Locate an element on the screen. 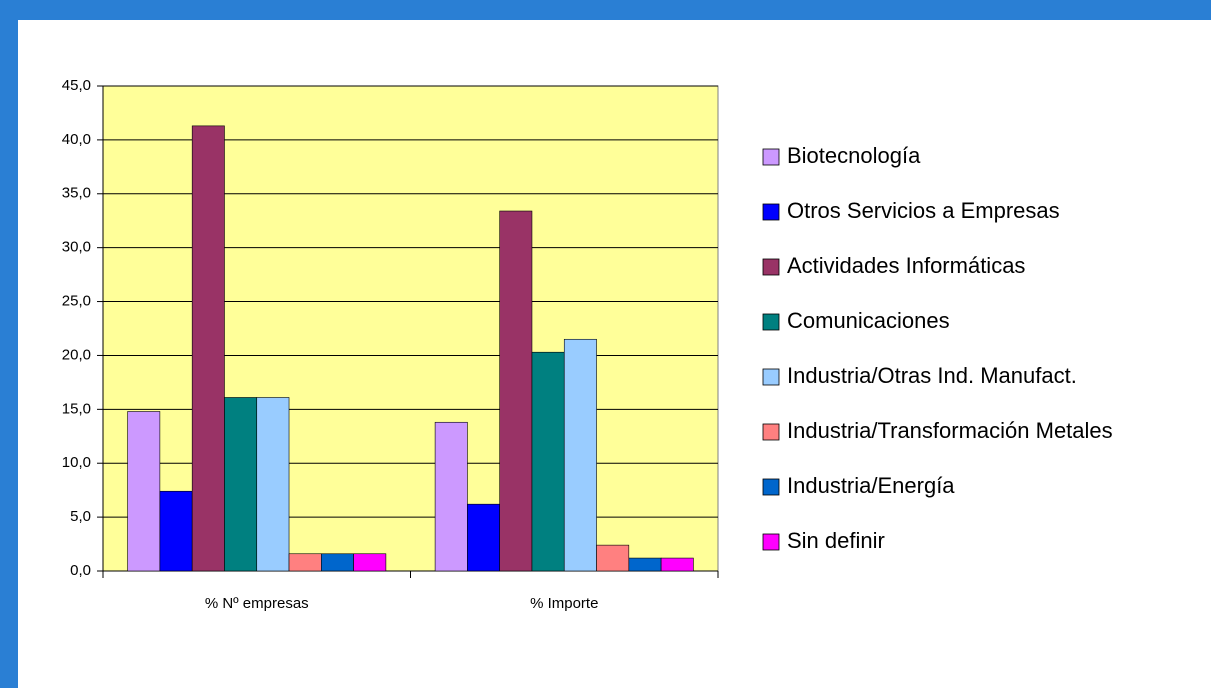 Image resolution: width=1211 pixels, height=688 pixels. y-tick-label: 45,0 is located at coordinates (76, 85).